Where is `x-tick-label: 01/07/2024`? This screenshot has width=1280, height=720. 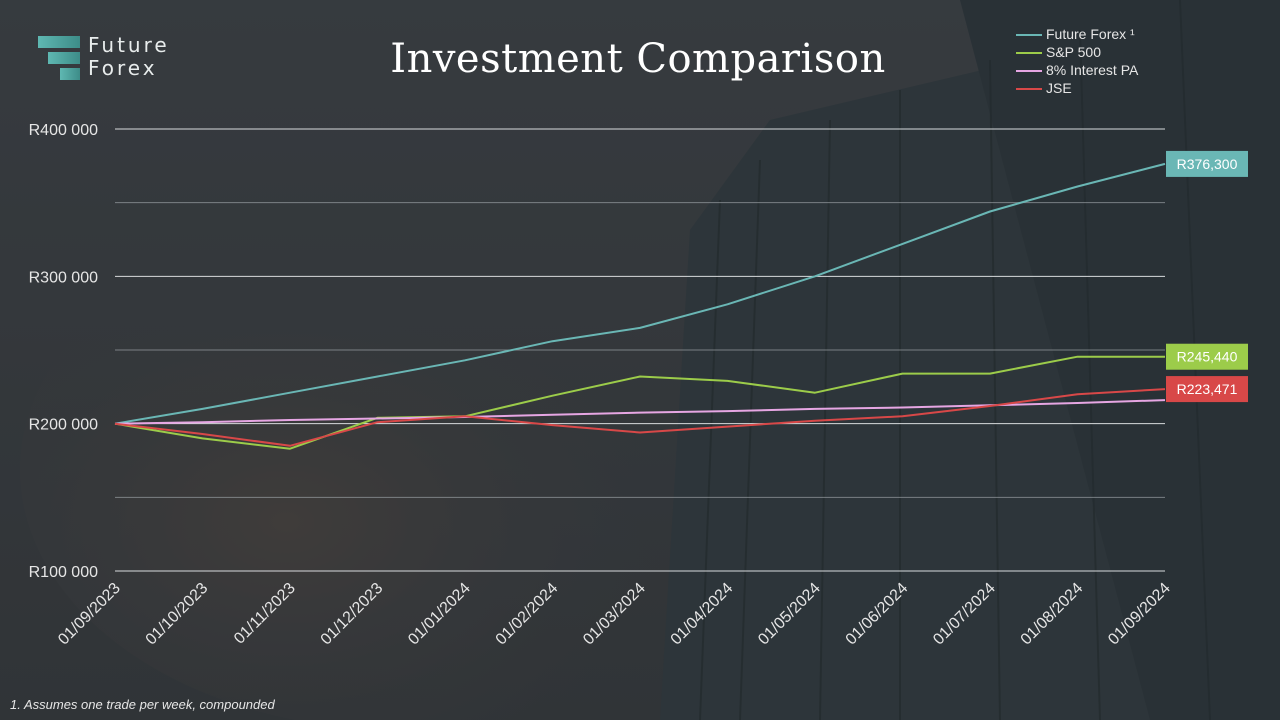 x-tick-label: 01/07/2024 is located at coordinates (964, 614).